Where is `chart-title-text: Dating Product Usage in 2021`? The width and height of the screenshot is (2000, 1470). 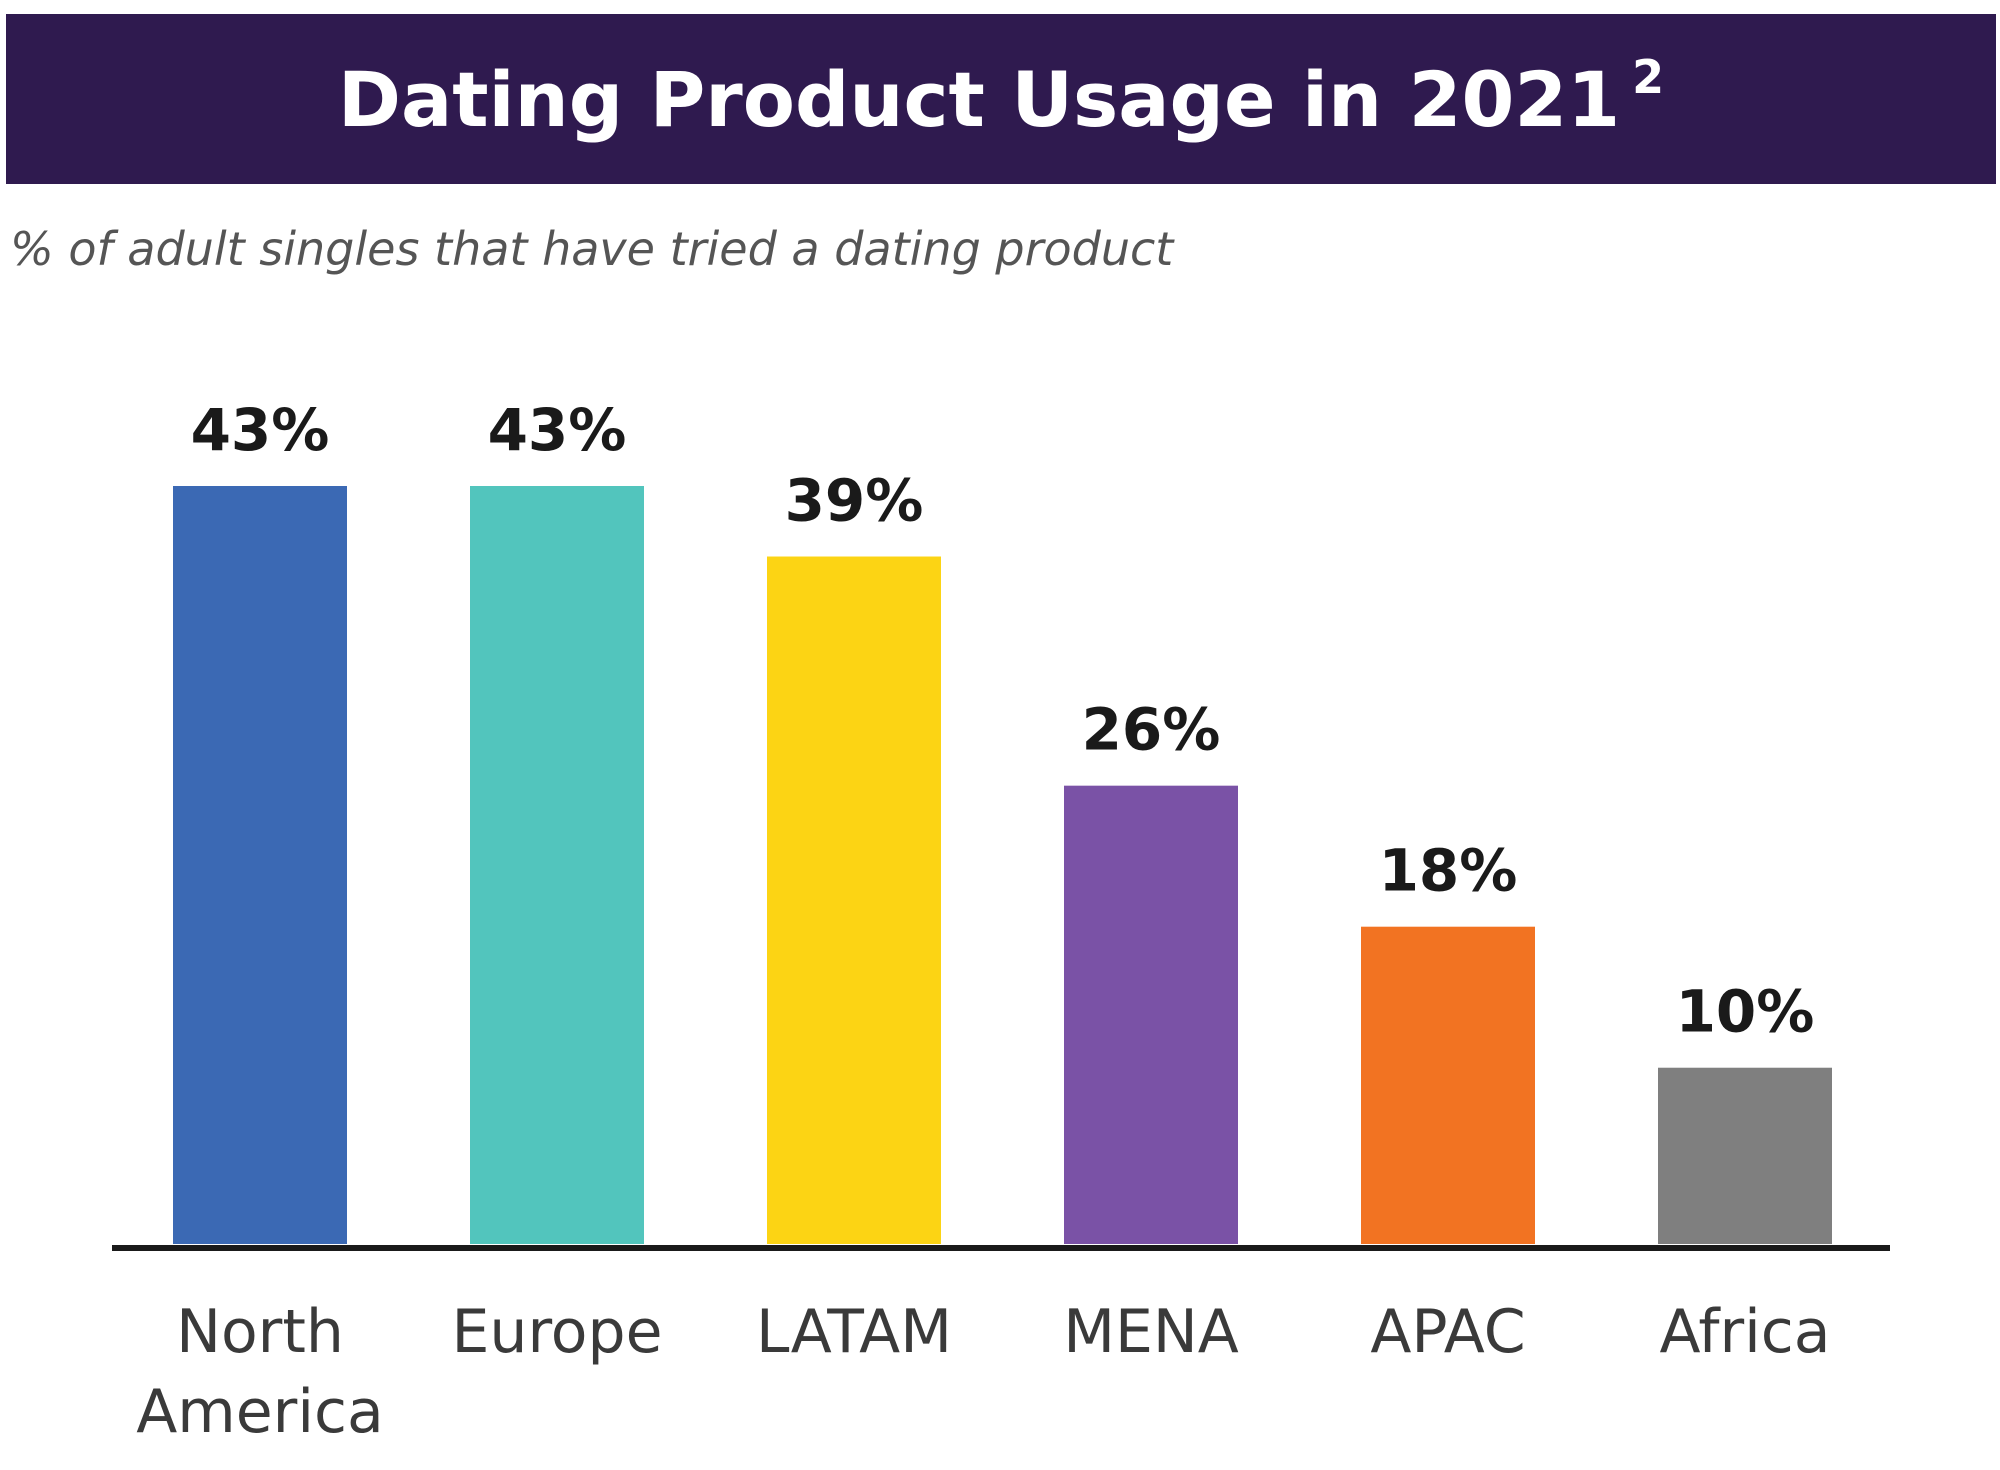 chart-title-text: Dating Product Usage in 2021 is located at coordinates (979, 99).